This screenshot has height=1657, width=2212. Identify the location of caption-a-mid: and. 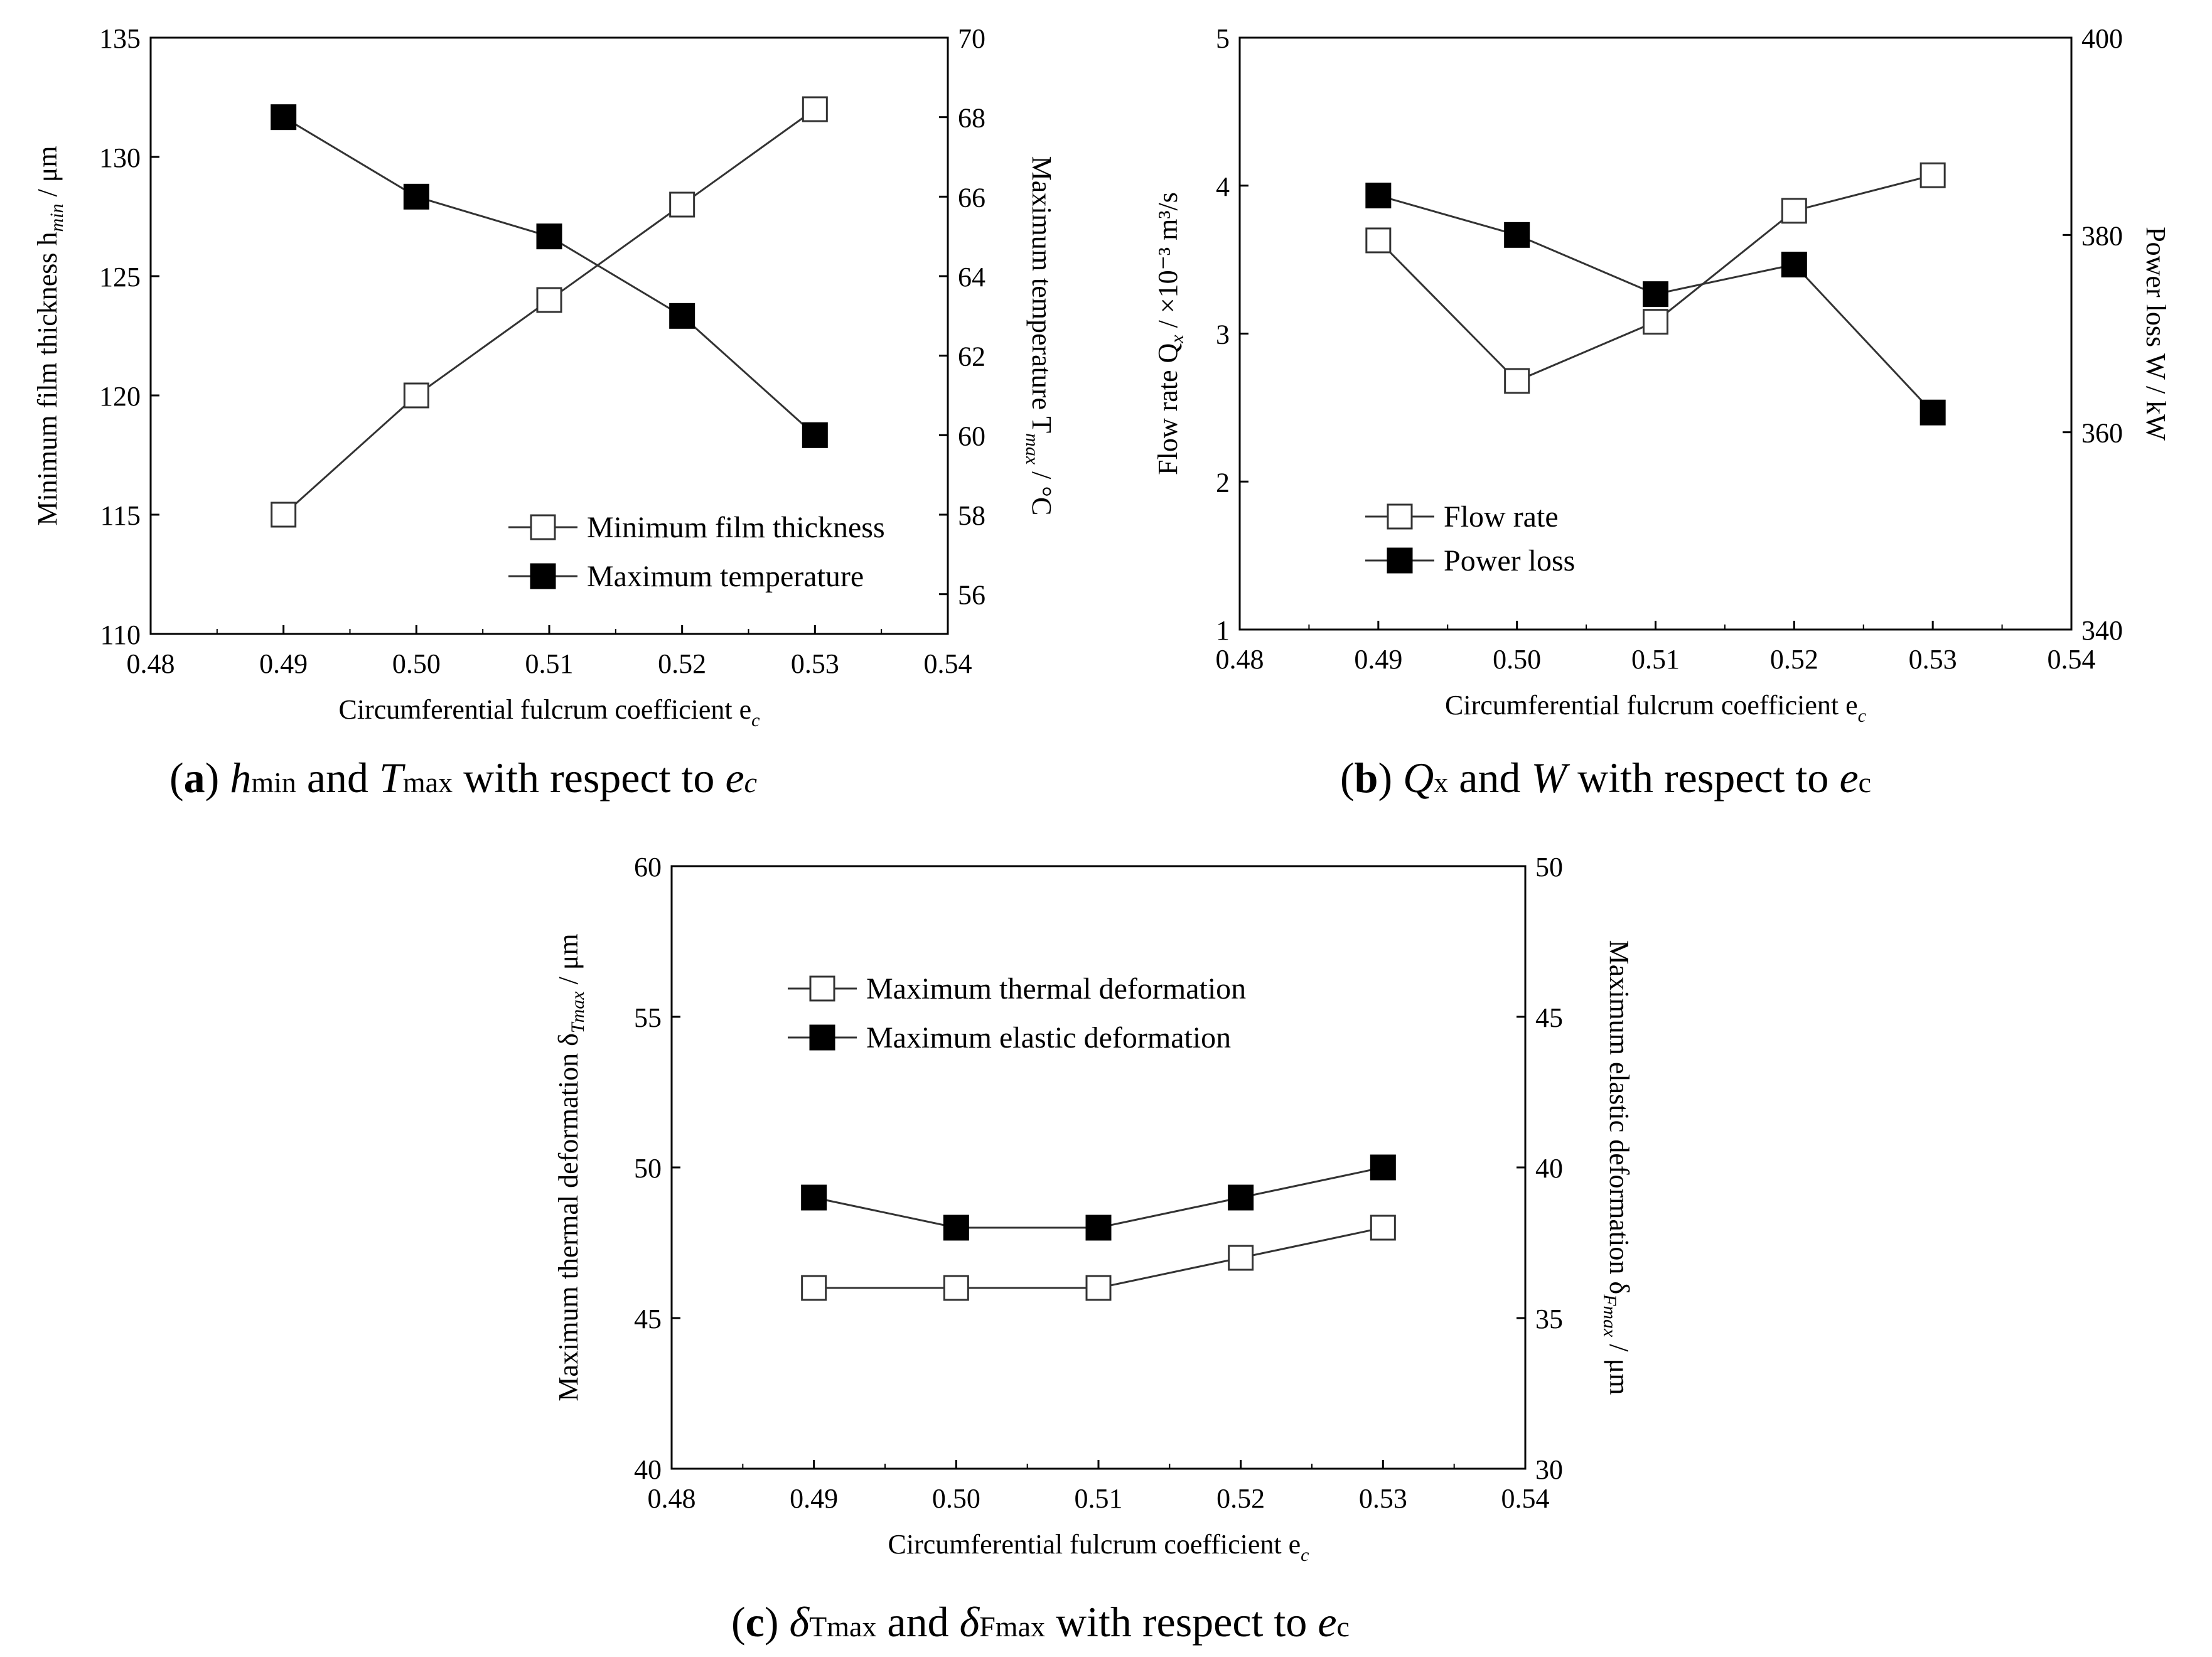
(338, 778).